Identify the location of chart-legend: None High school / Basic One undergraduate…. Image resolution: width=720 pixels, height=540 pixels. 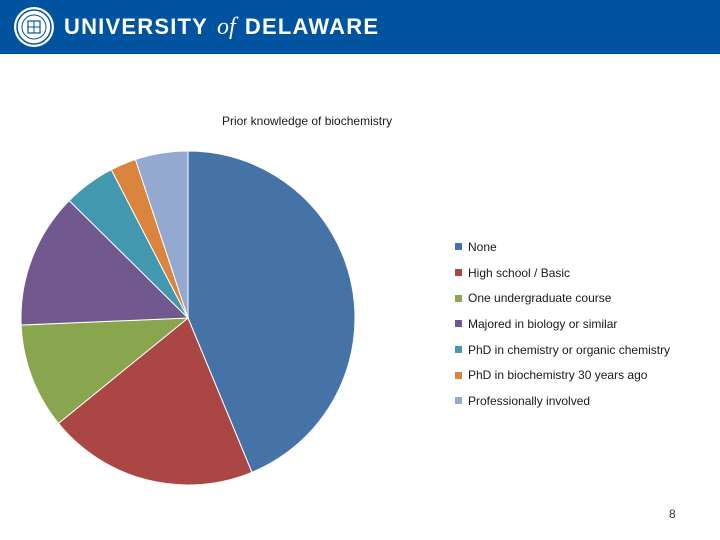
(562, 324).